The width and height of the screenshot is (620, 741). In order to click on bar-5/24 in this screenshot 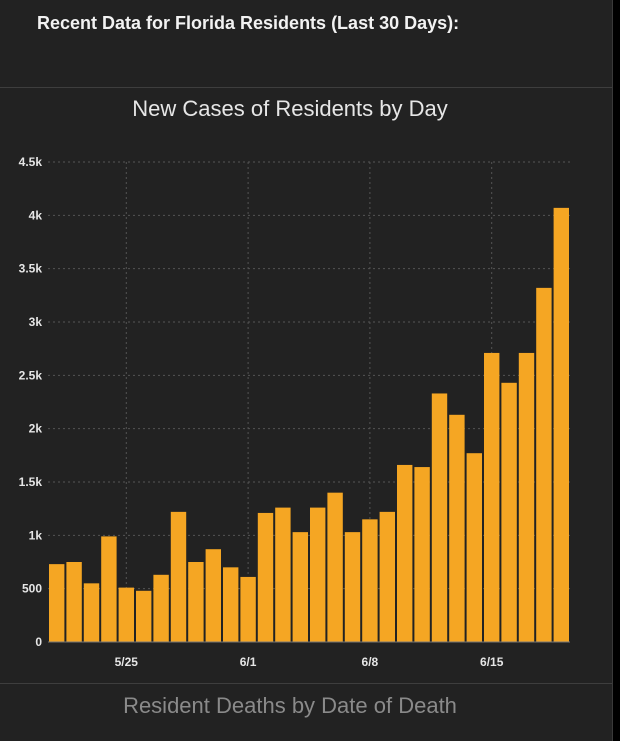, I will do `click(109, 589)`.